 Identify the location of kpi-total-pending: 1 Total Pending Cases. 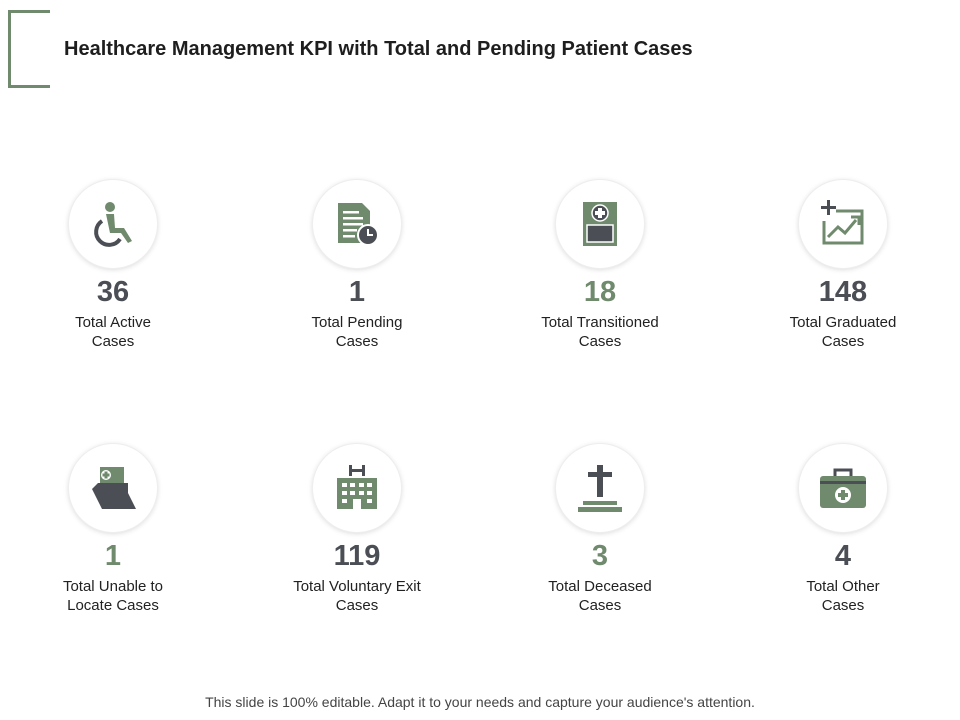
(357, 265).